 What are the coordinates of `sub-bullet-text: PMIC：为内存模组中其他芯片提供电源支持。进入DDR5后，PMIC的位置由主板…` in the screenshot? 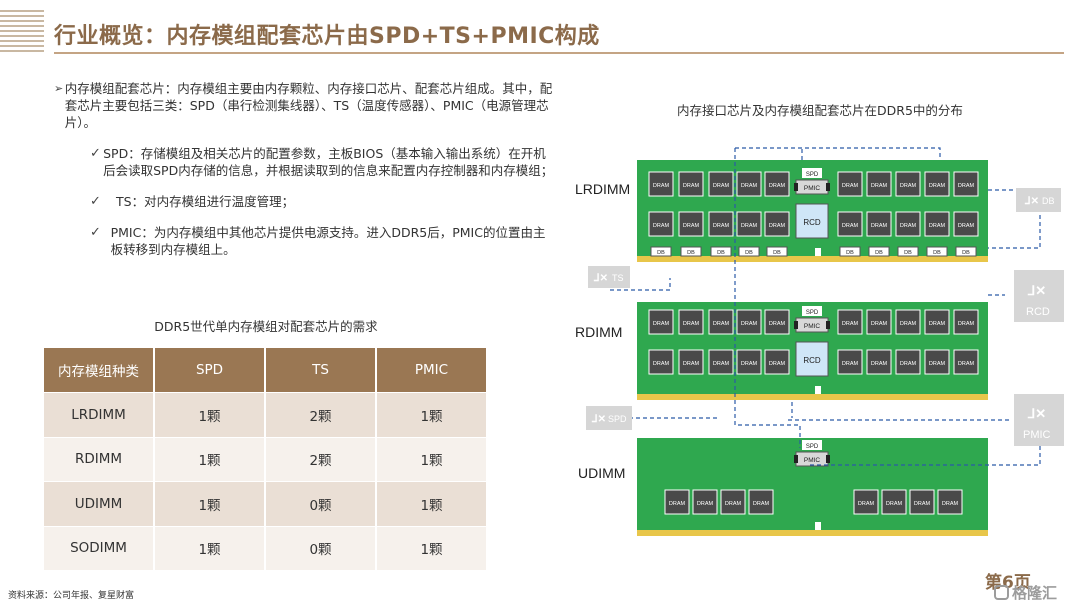 It's located at (328, 241).